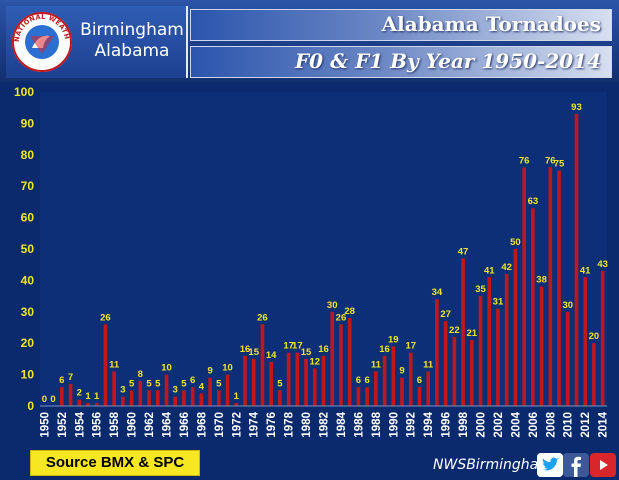 This screenshot has width=619, height=480. I want to click on x-tick-label: 1990, so click(394, 425).